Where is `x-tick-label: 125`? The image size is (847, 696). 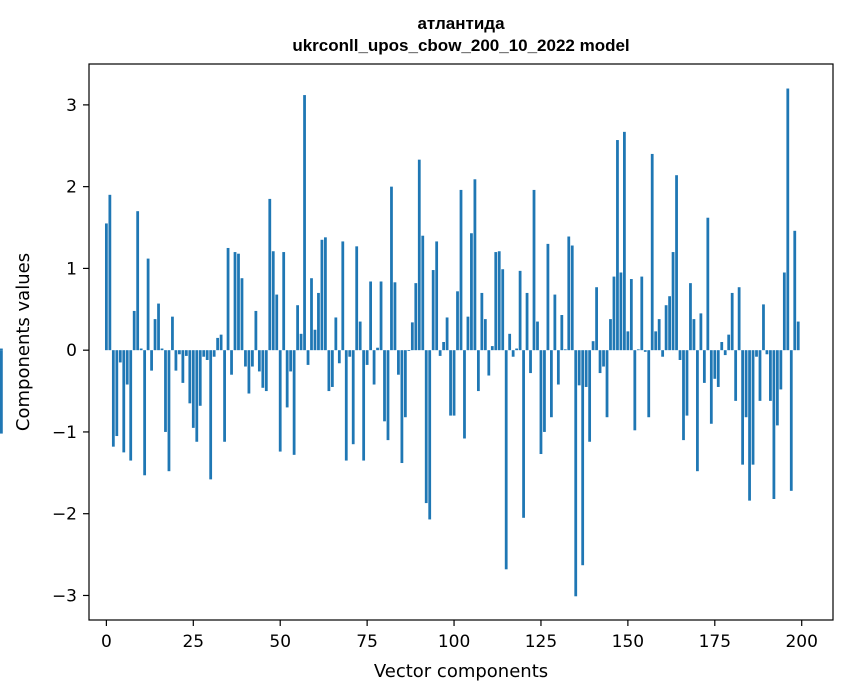 x-tick-label: 125 is located at coordinates (541, 642).